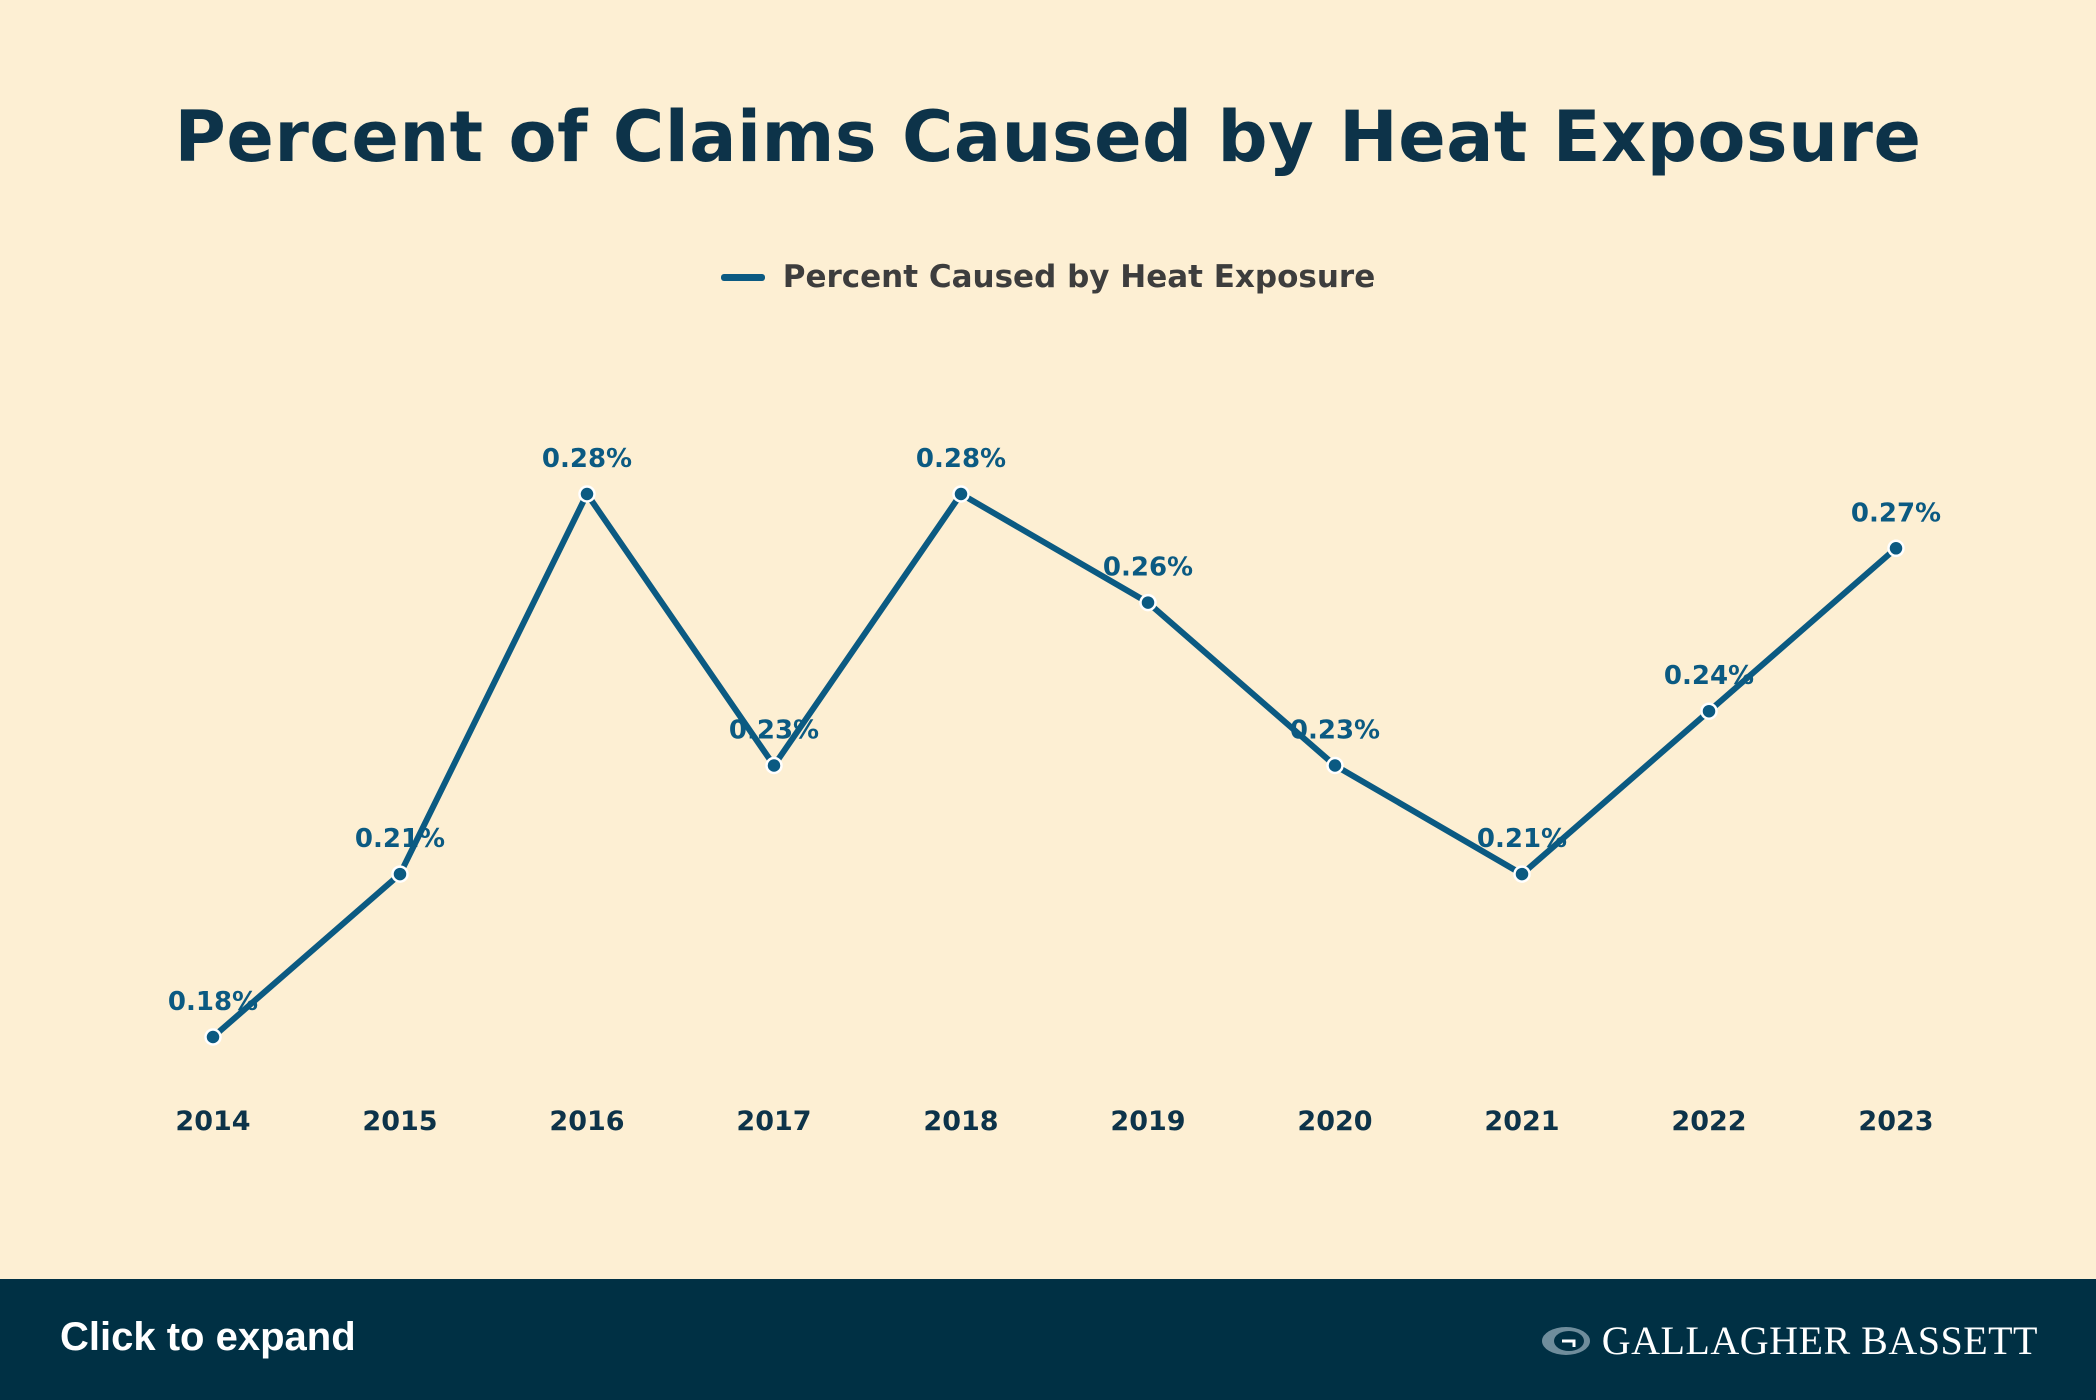 The width and height of the screenshot is (2096, 1400). What do you see at coordinates (212, 1121) in the screenshot?
I see `x-tick-label: 2014` at bounding box center [212, 1121].